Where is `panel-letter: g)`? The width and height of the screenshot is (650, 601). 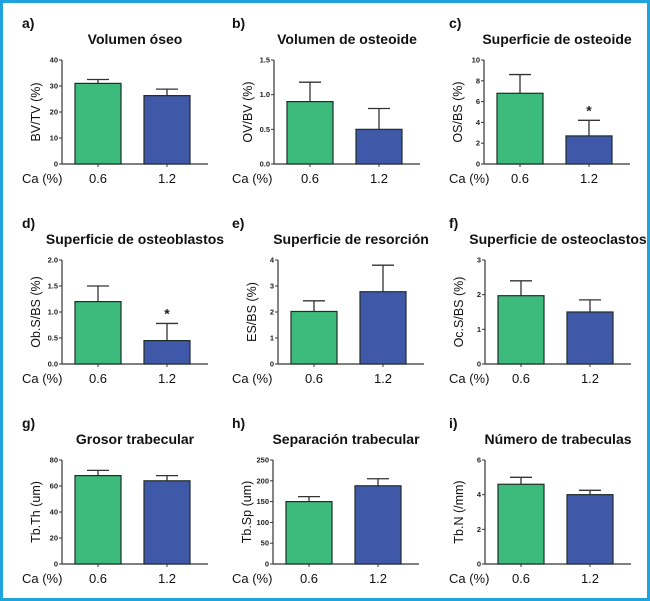
panel-letter: g) is located at coordinates (28, 423).